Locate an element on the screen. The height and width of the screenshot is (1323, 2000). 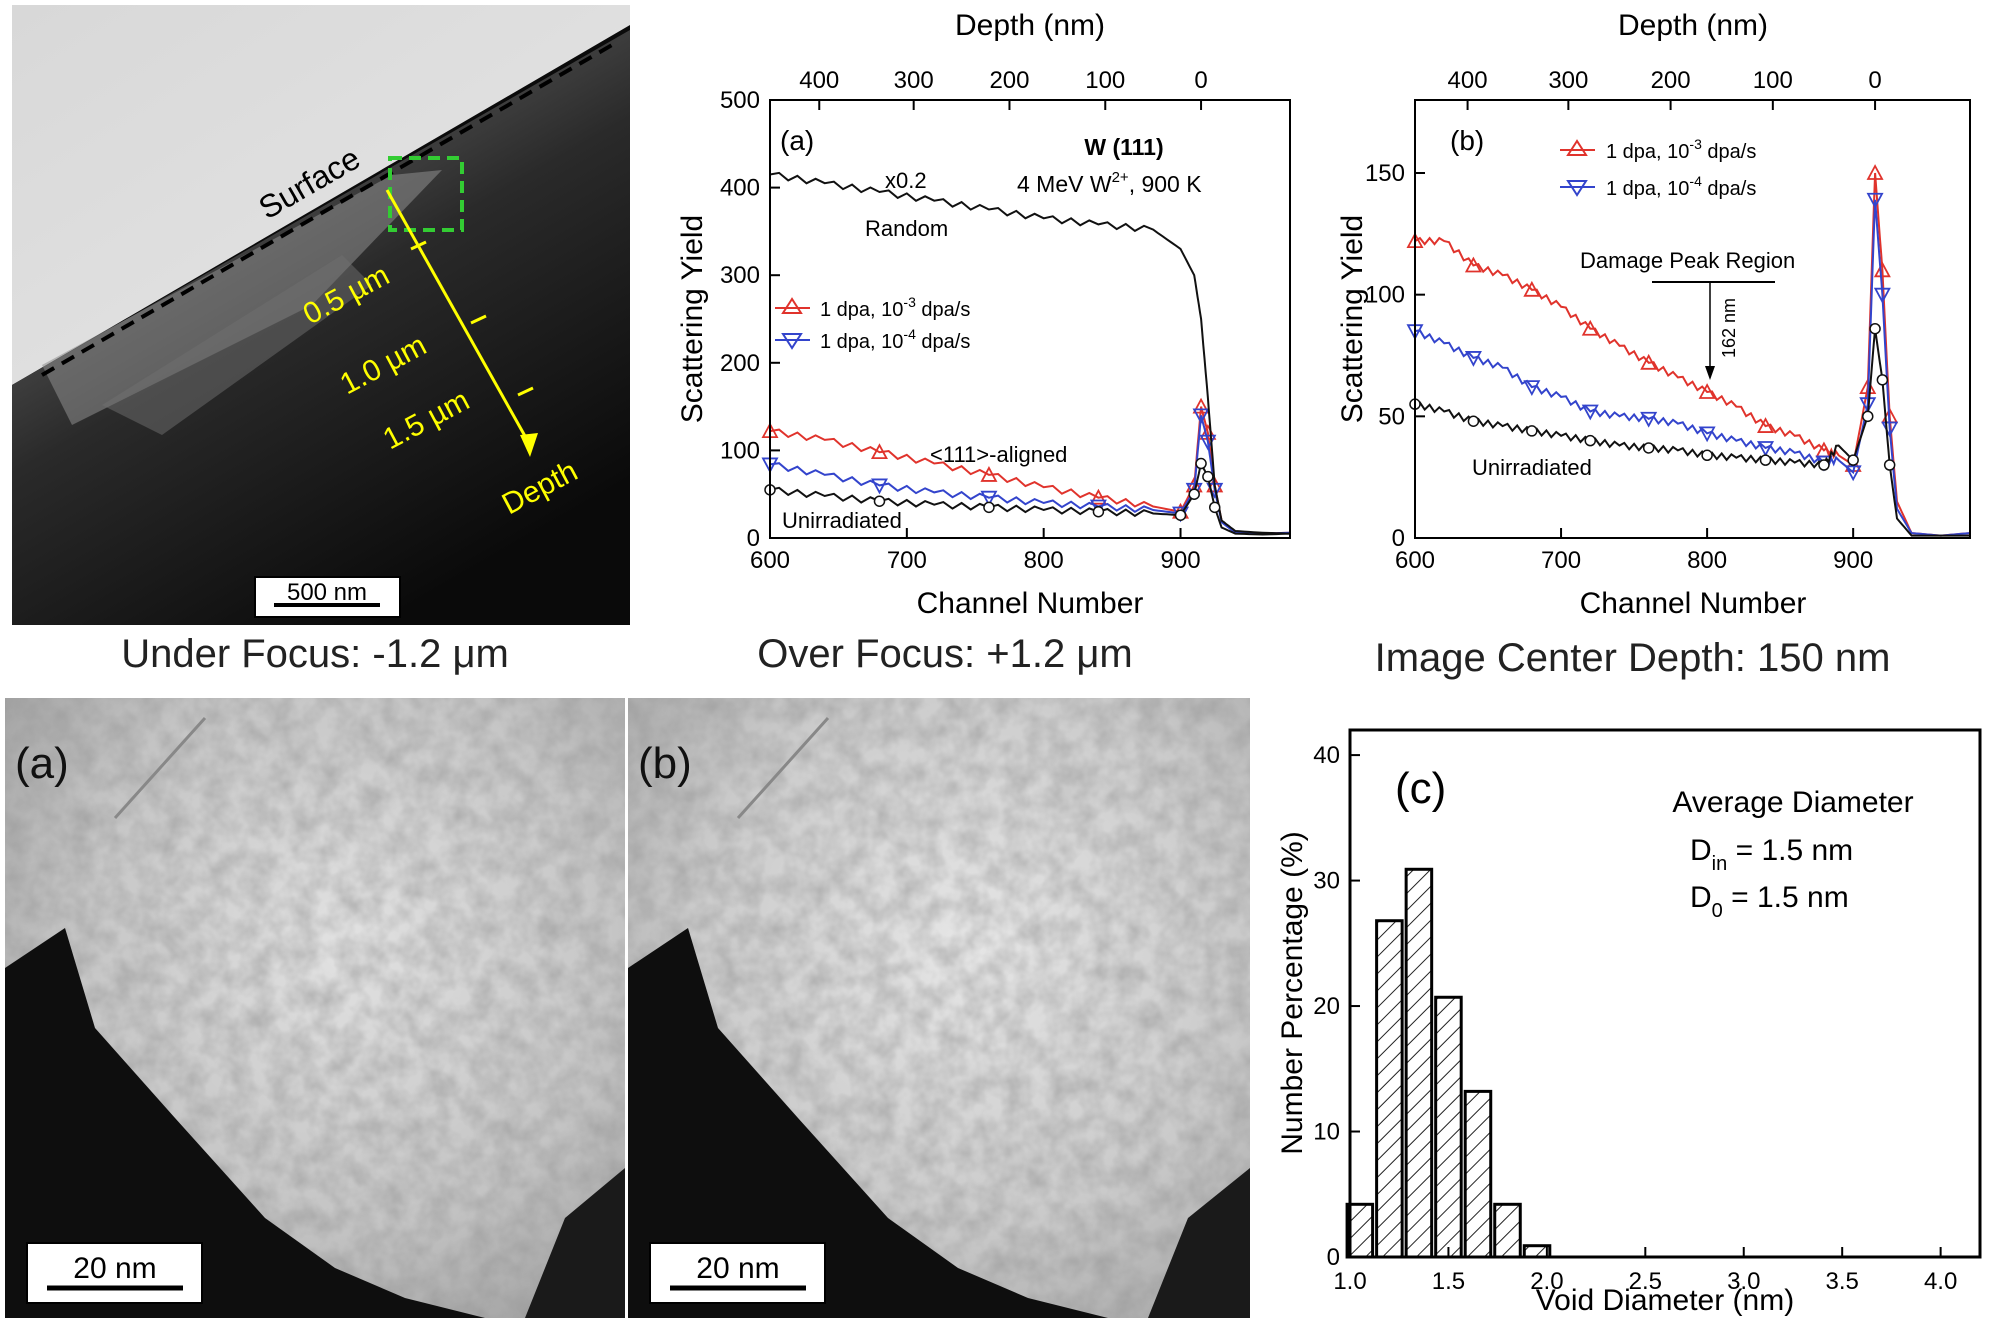
chart-a-x-axis-label: Channel Number is located at coordinates (1030, 603).